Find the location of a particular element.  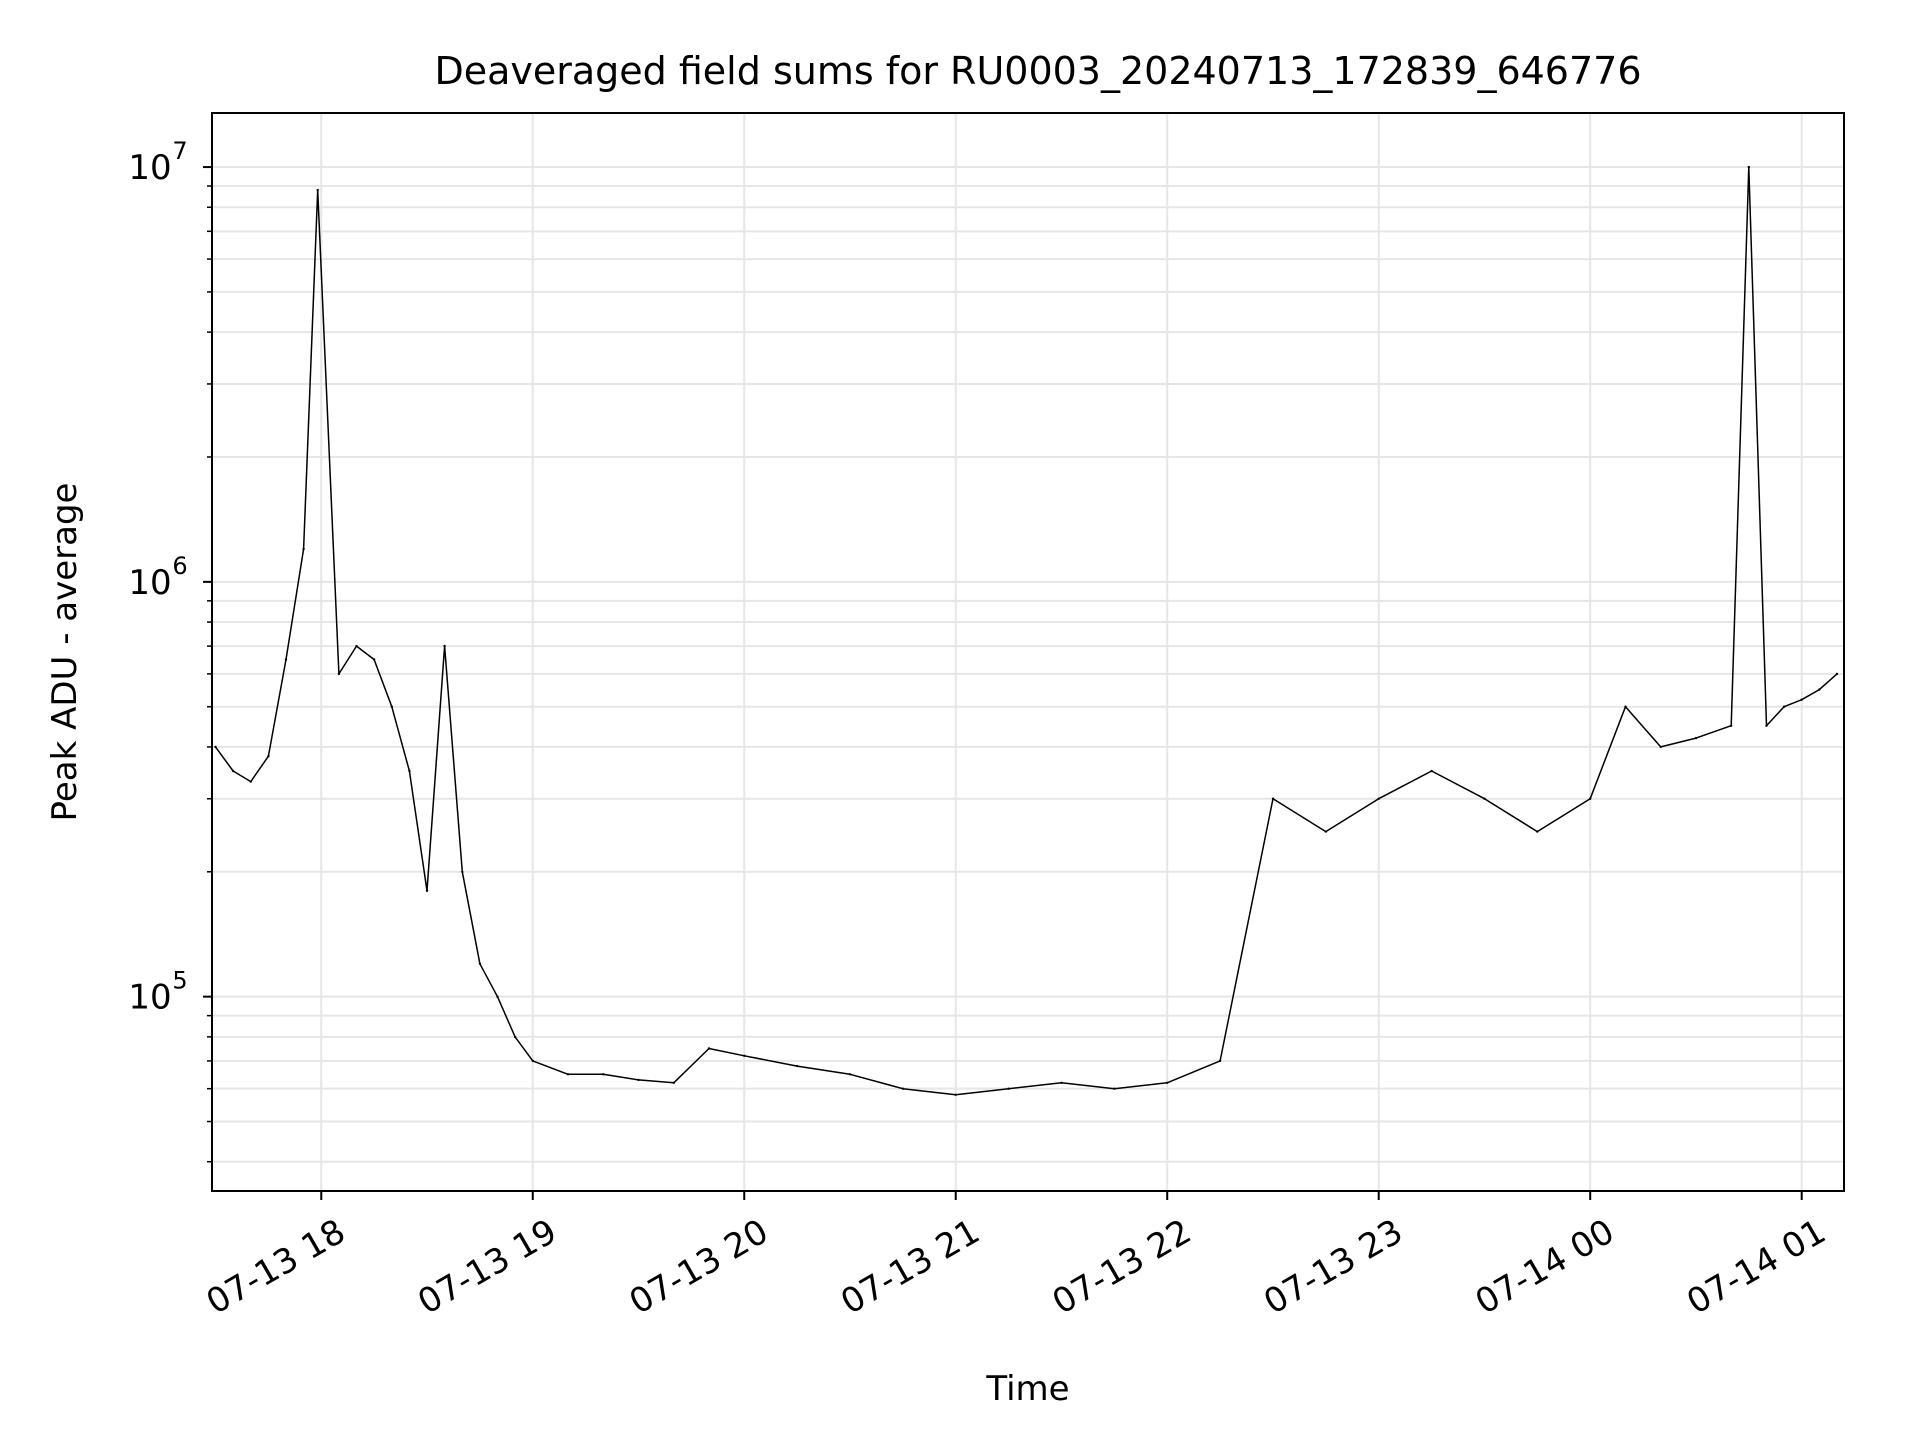

y-tick-exponent: 7 is located at coordinates (179, 151).